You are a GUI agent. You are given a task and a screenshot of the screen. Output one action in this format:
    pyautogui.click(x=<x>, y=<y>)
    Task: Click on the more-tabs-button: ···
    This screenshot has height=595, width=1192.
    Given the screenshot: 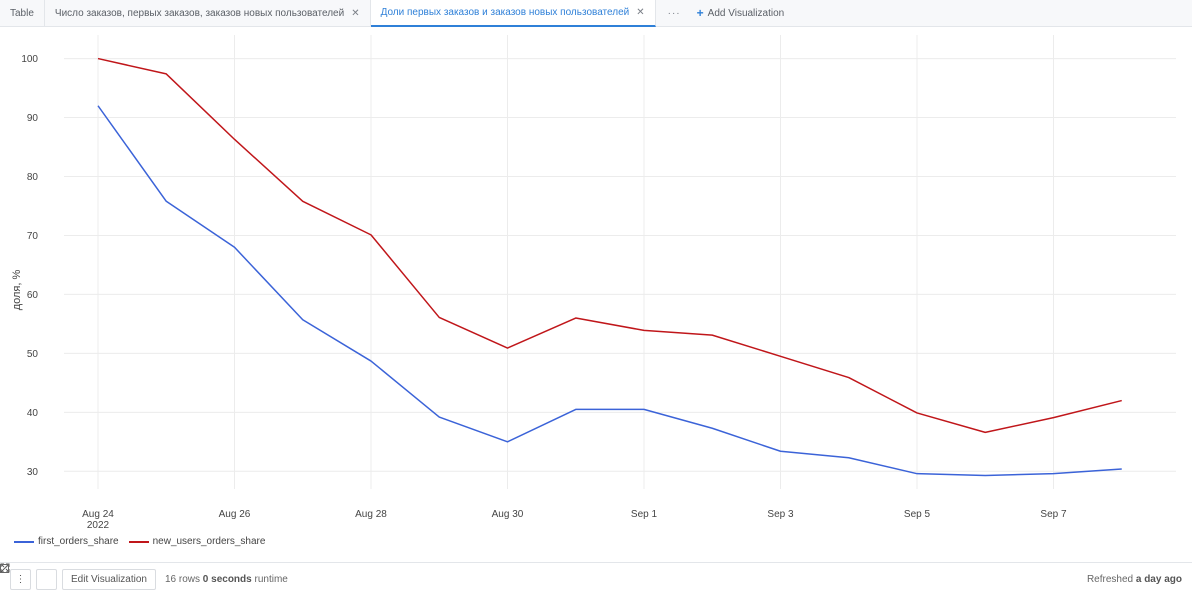 What is the action you would take?
    pyautogui.click(x=674, y=13)
    